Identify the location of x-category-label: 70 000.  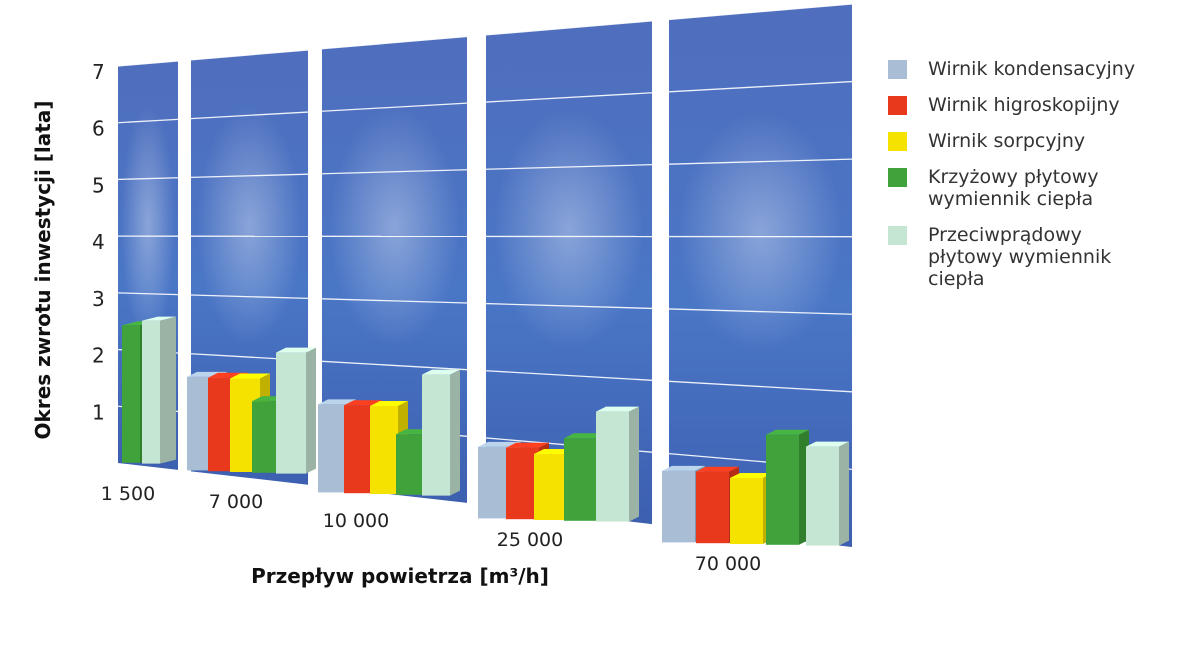
(728, 564).